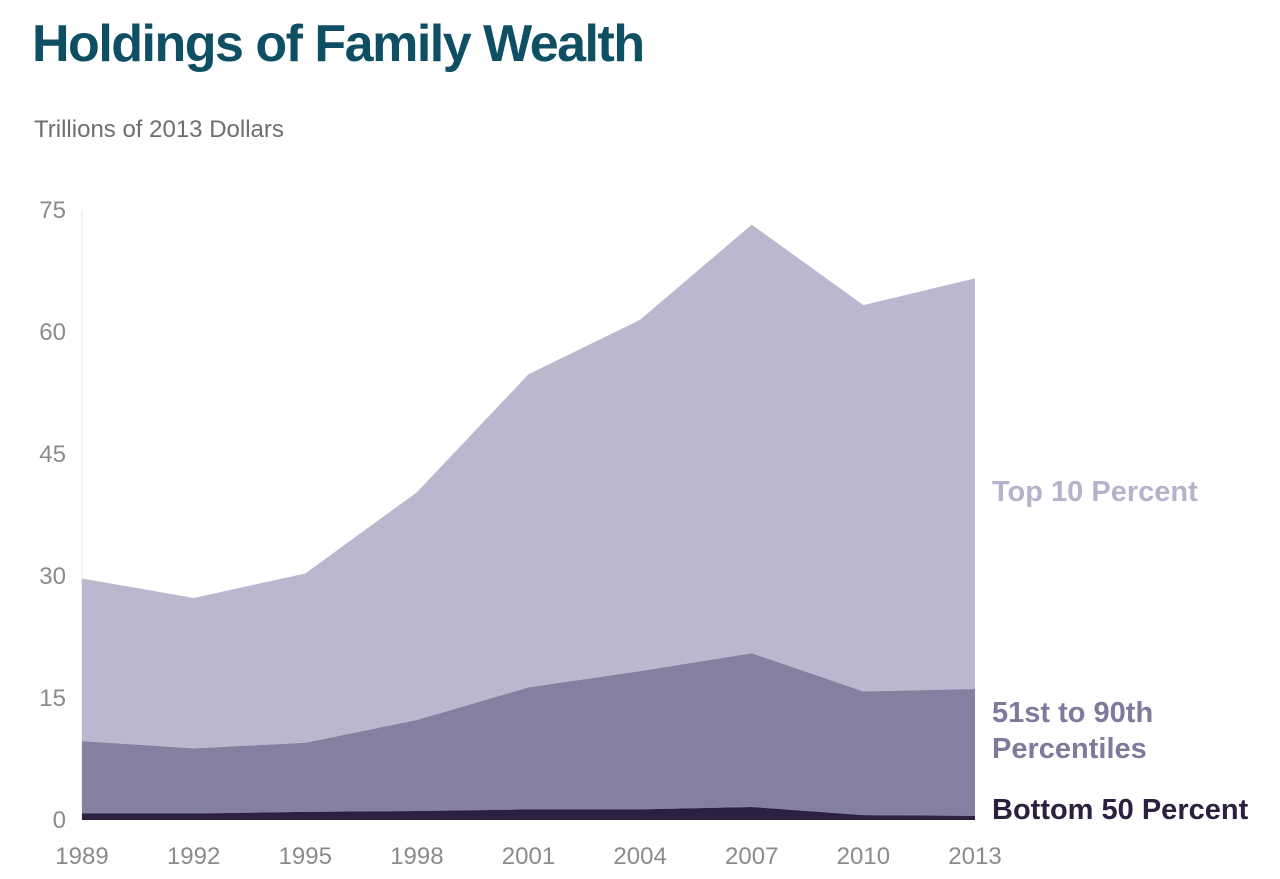  Describe the element at coordinates (1095, 492) in the screenshot. I see `label-top-10-percent: Top 10 Percent` at that location.